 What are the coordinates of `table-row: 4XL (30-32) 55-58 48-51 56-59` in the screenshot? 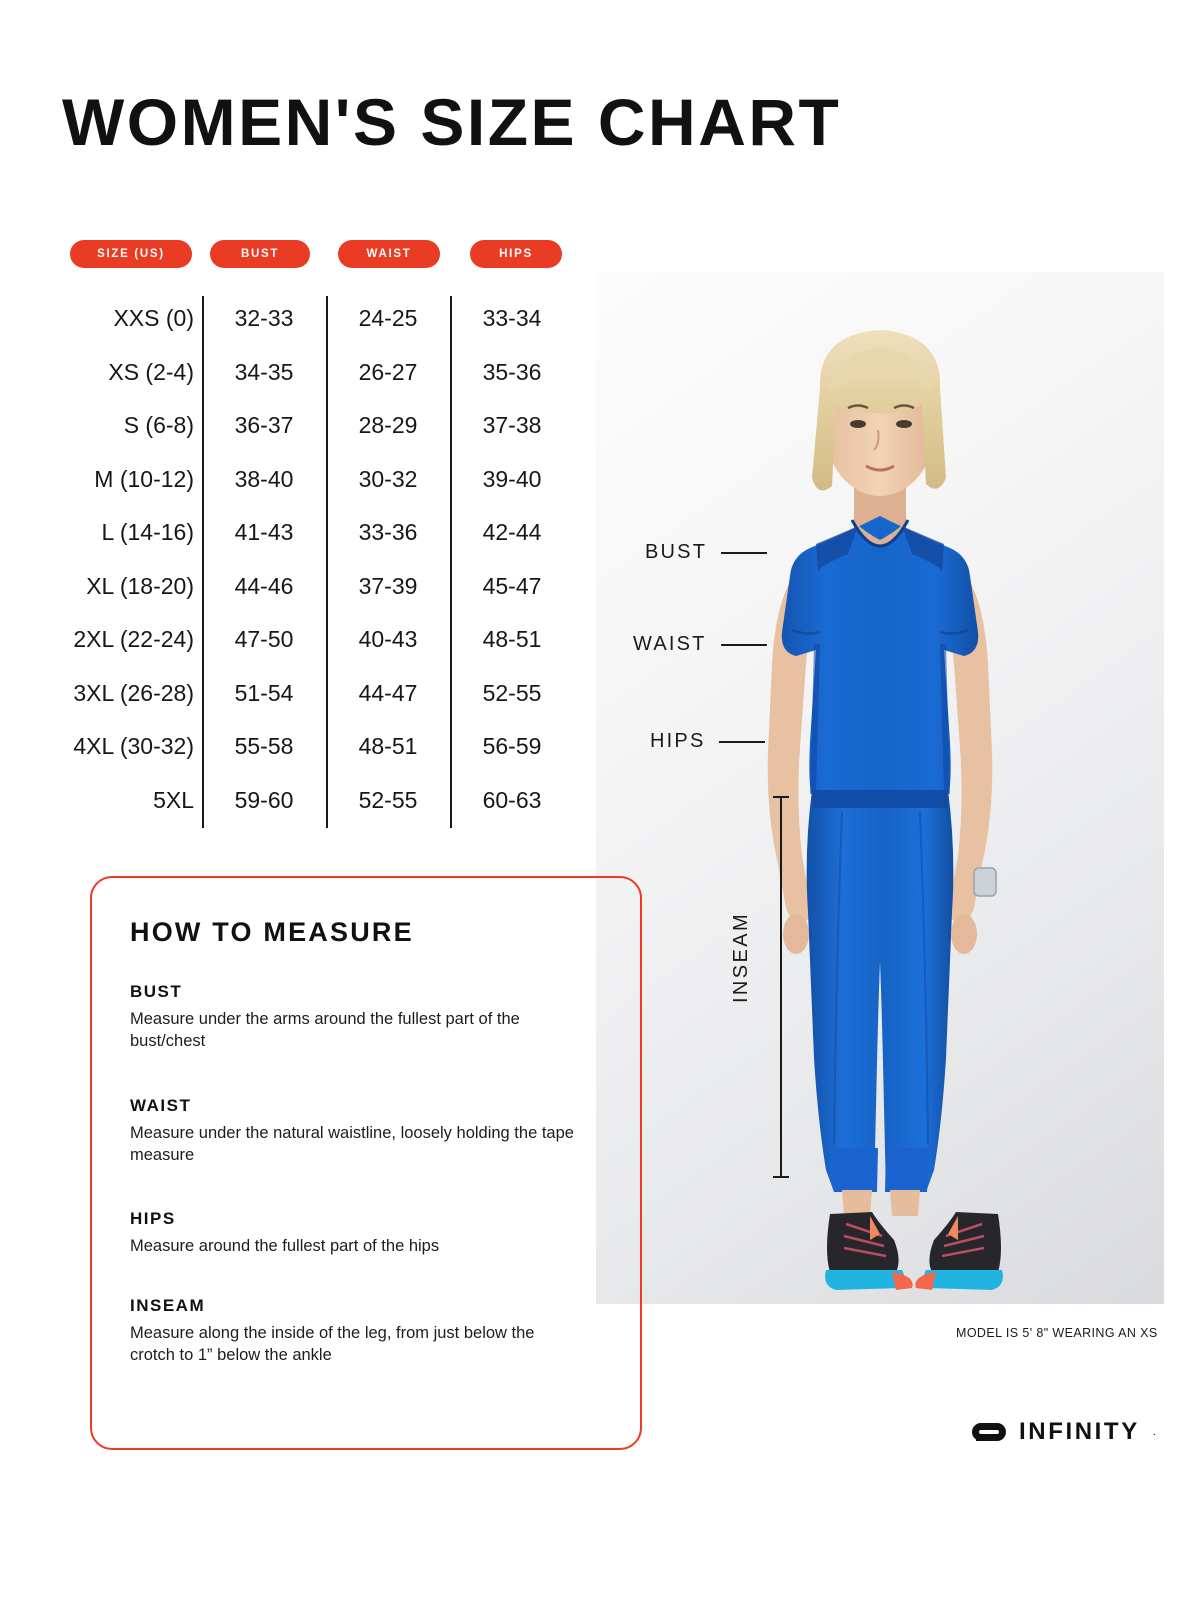 It's located at (318, 747).